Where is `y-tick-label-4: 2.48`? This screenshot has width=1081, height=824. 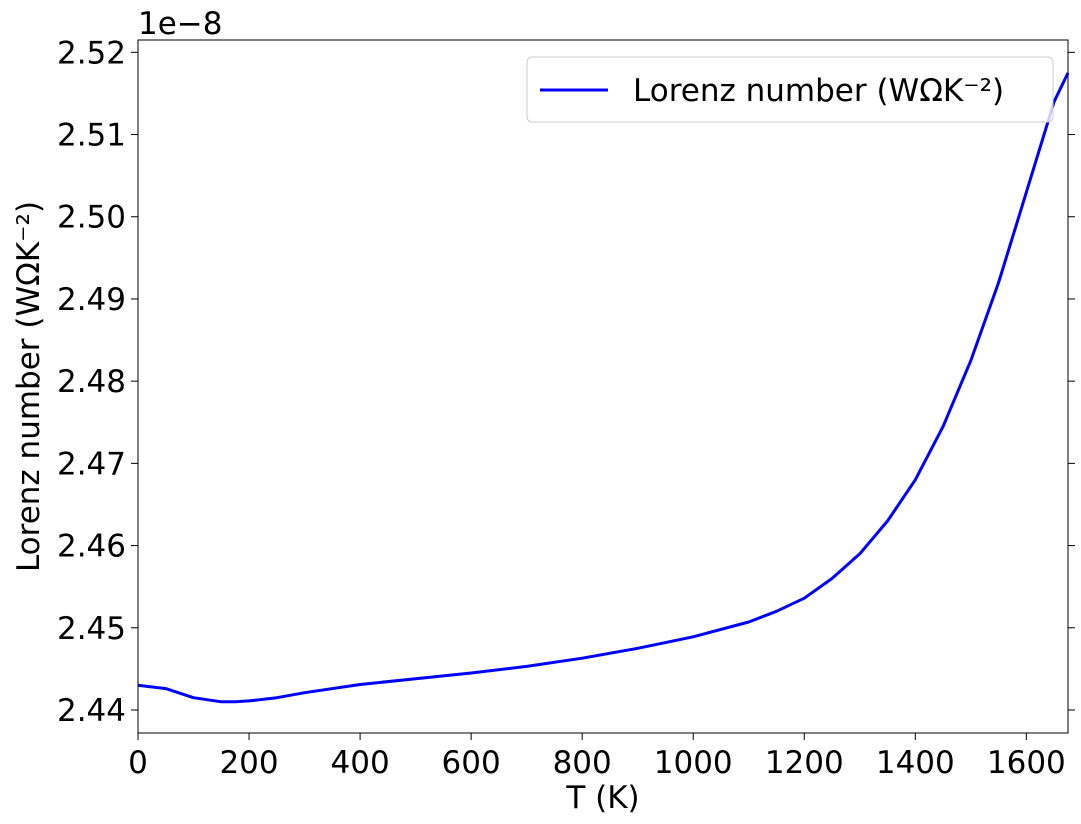
y-tick-label-4: 2.48 is located at coordinates (91, 382).